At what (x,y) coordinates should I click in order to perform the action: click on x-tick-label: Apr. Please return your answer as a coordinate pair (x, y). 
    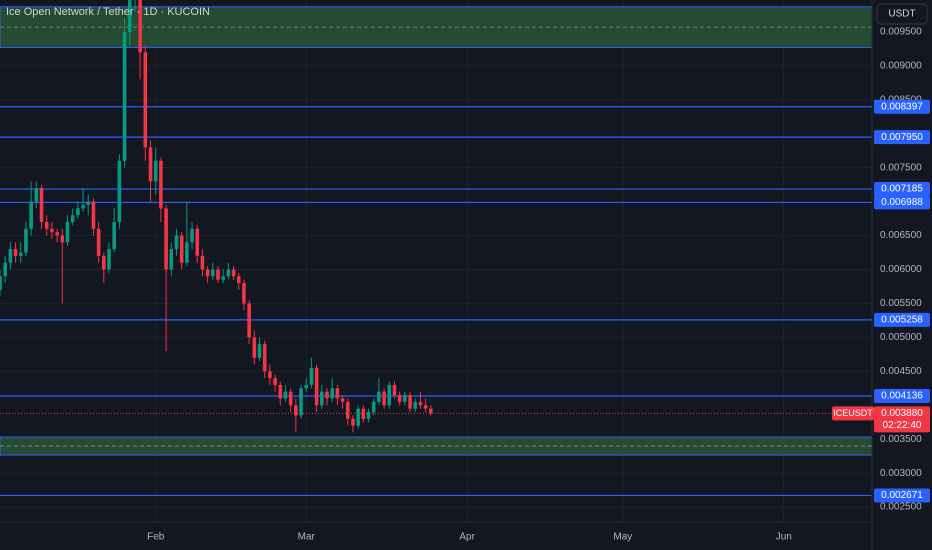
    Looking at the image, I should click on (467, 537).